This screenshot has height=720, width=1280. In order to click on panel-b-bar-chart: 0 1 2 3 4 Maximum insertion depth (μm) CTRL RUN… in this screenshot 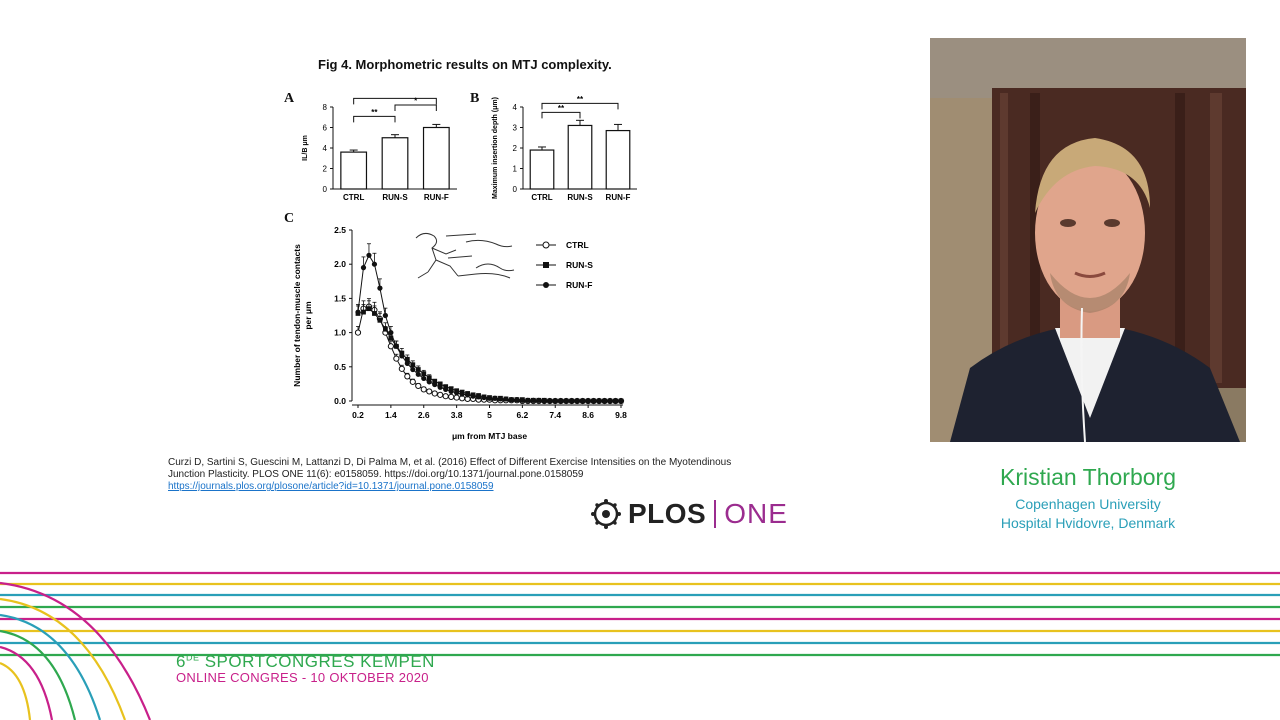, I will do `click(564, 148)`.